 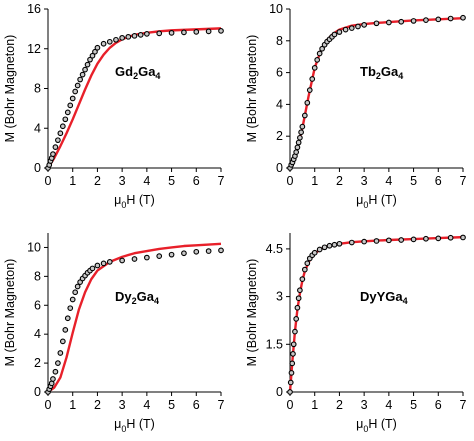 I want to click on compound-label: Gd2Ga4, so click(x=137, y=72).